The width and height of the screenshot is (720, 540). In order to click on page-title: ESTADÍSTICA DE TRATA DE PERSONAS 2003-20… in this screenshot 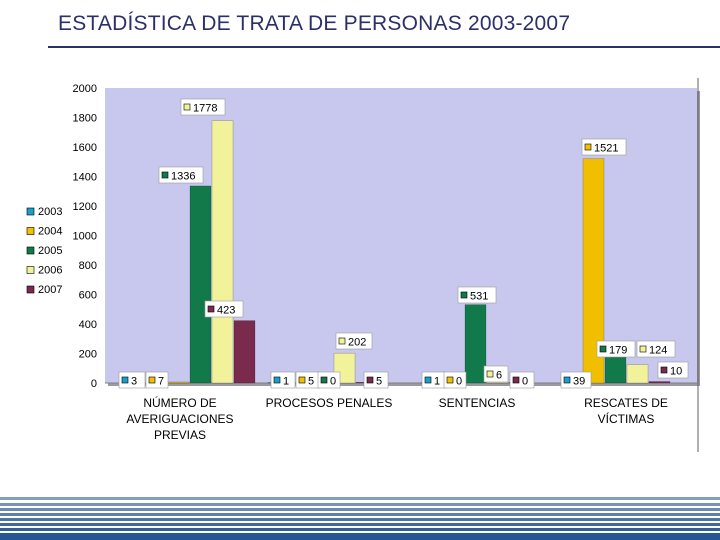, I will do `click(314, 23)`.